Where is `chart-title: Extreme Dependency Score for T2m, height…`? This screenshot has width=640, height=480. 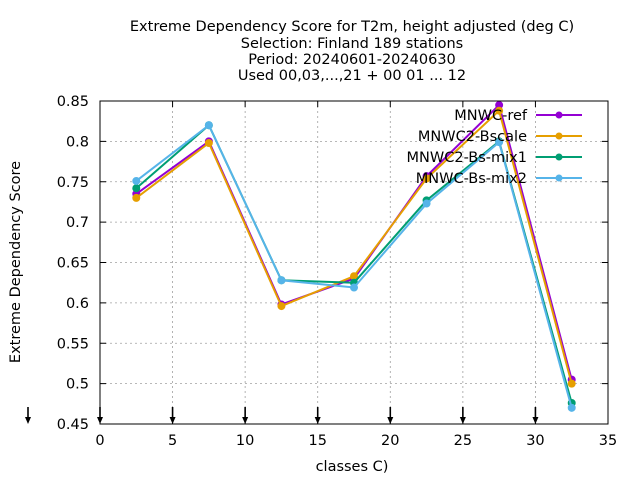
chart-title: Extreme Dependency Score for T2m, height… is located at coordinates (352, 51).